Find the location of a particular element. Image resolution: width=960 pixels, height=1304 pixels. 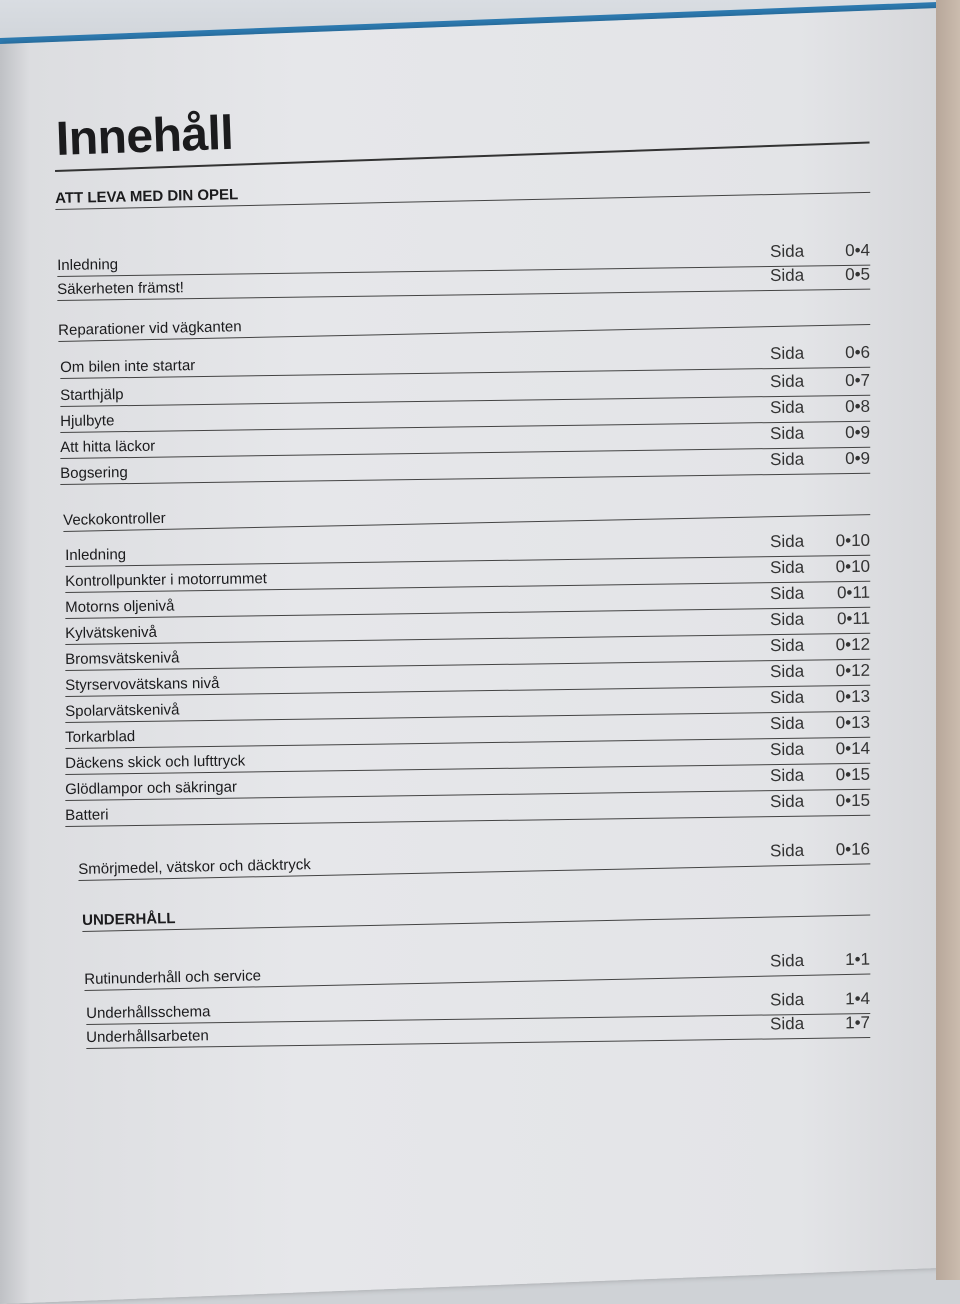

entry-label: Batteri is located at coordinates (87, 815).